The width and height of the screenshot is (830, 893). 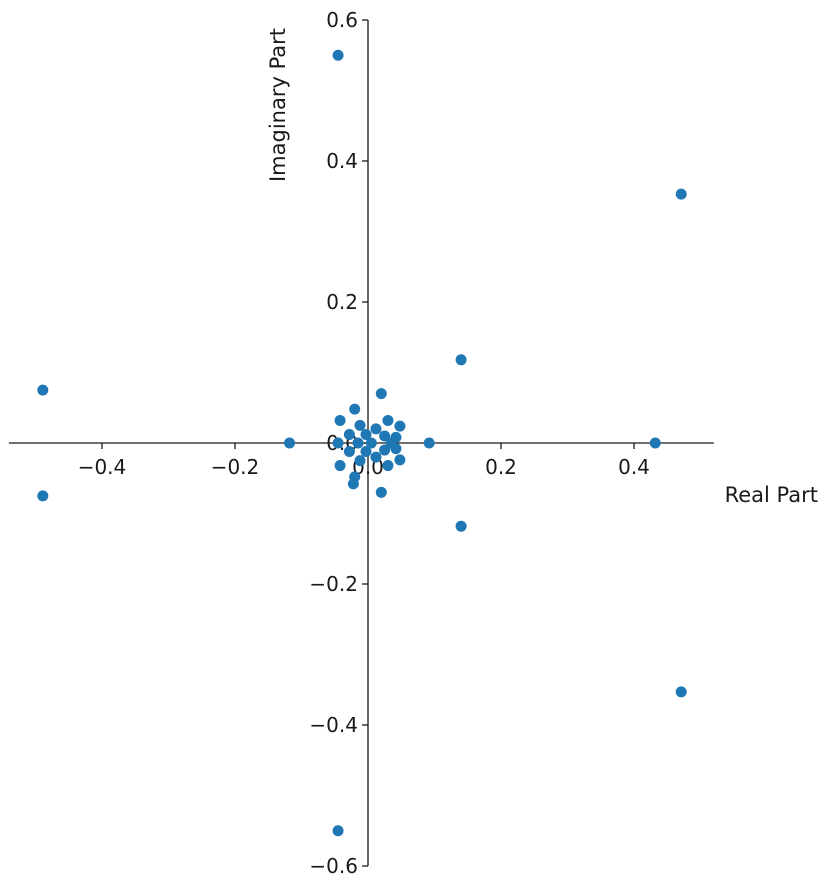 What do you see at coordinates (333, 866) in the screenshot?
I see `y-tick-label: −0.6` at bounding box center [333, 866].